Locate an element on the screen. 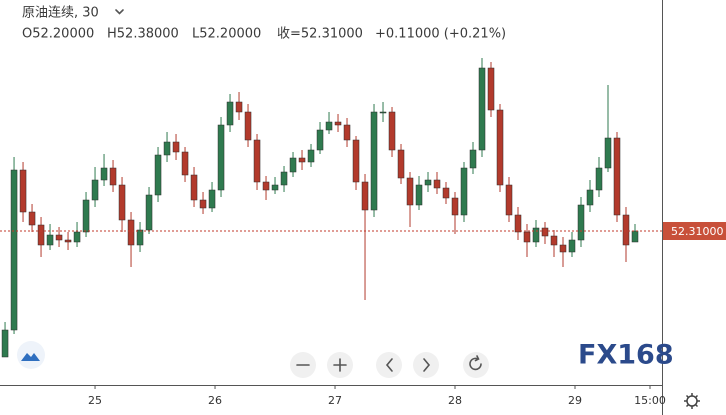 The image size is (726, 415). ohlc-value: +0.11000 (+0.21%) is located at coordinates (440, 34).